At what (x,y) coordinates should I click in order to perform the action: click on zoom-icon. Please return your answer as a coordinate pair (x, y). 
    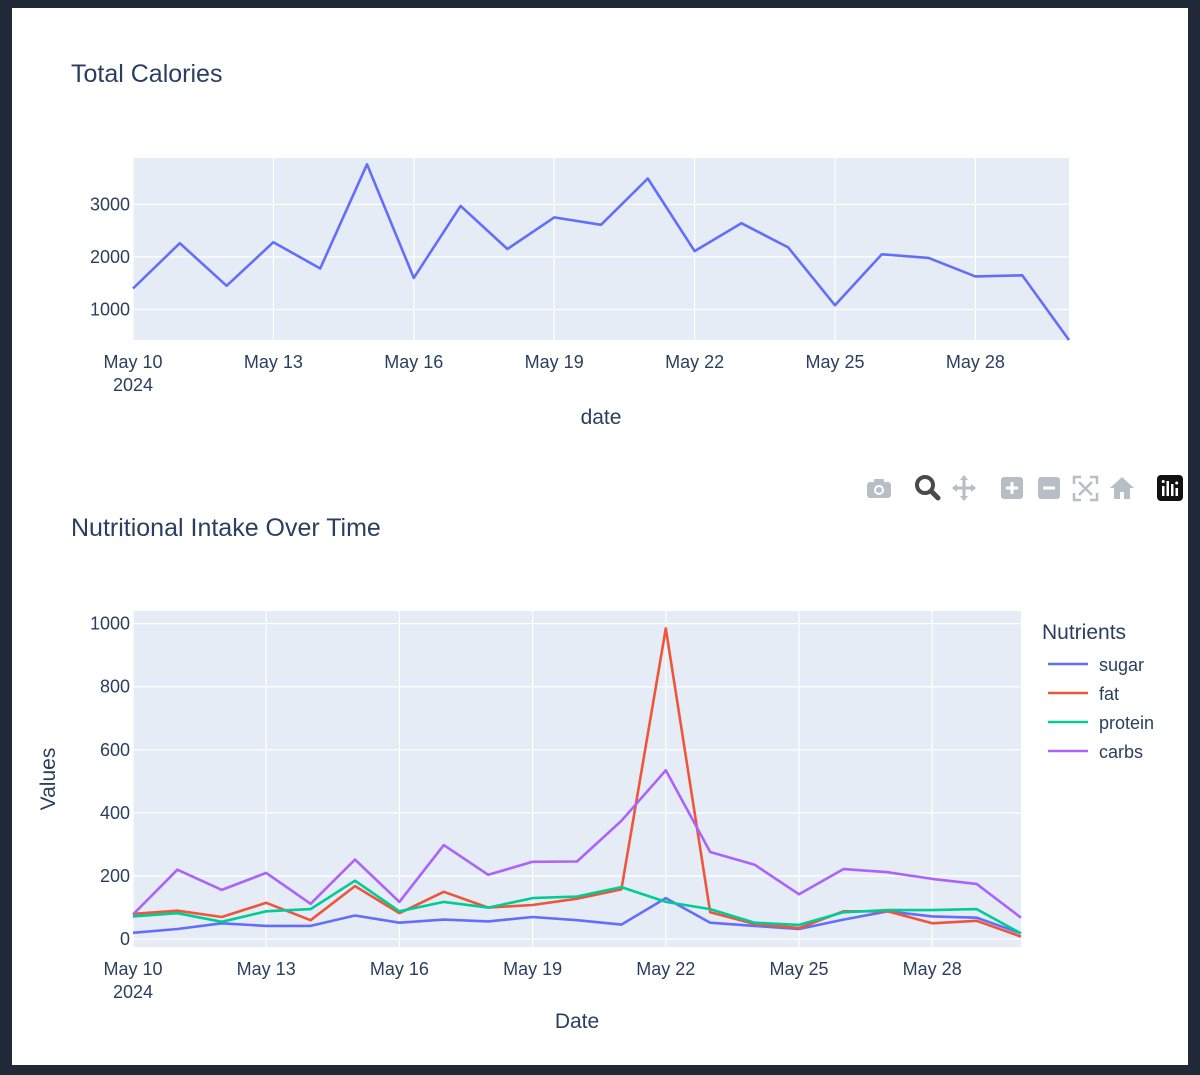
    Looking at the image, I should click on (928, 488).